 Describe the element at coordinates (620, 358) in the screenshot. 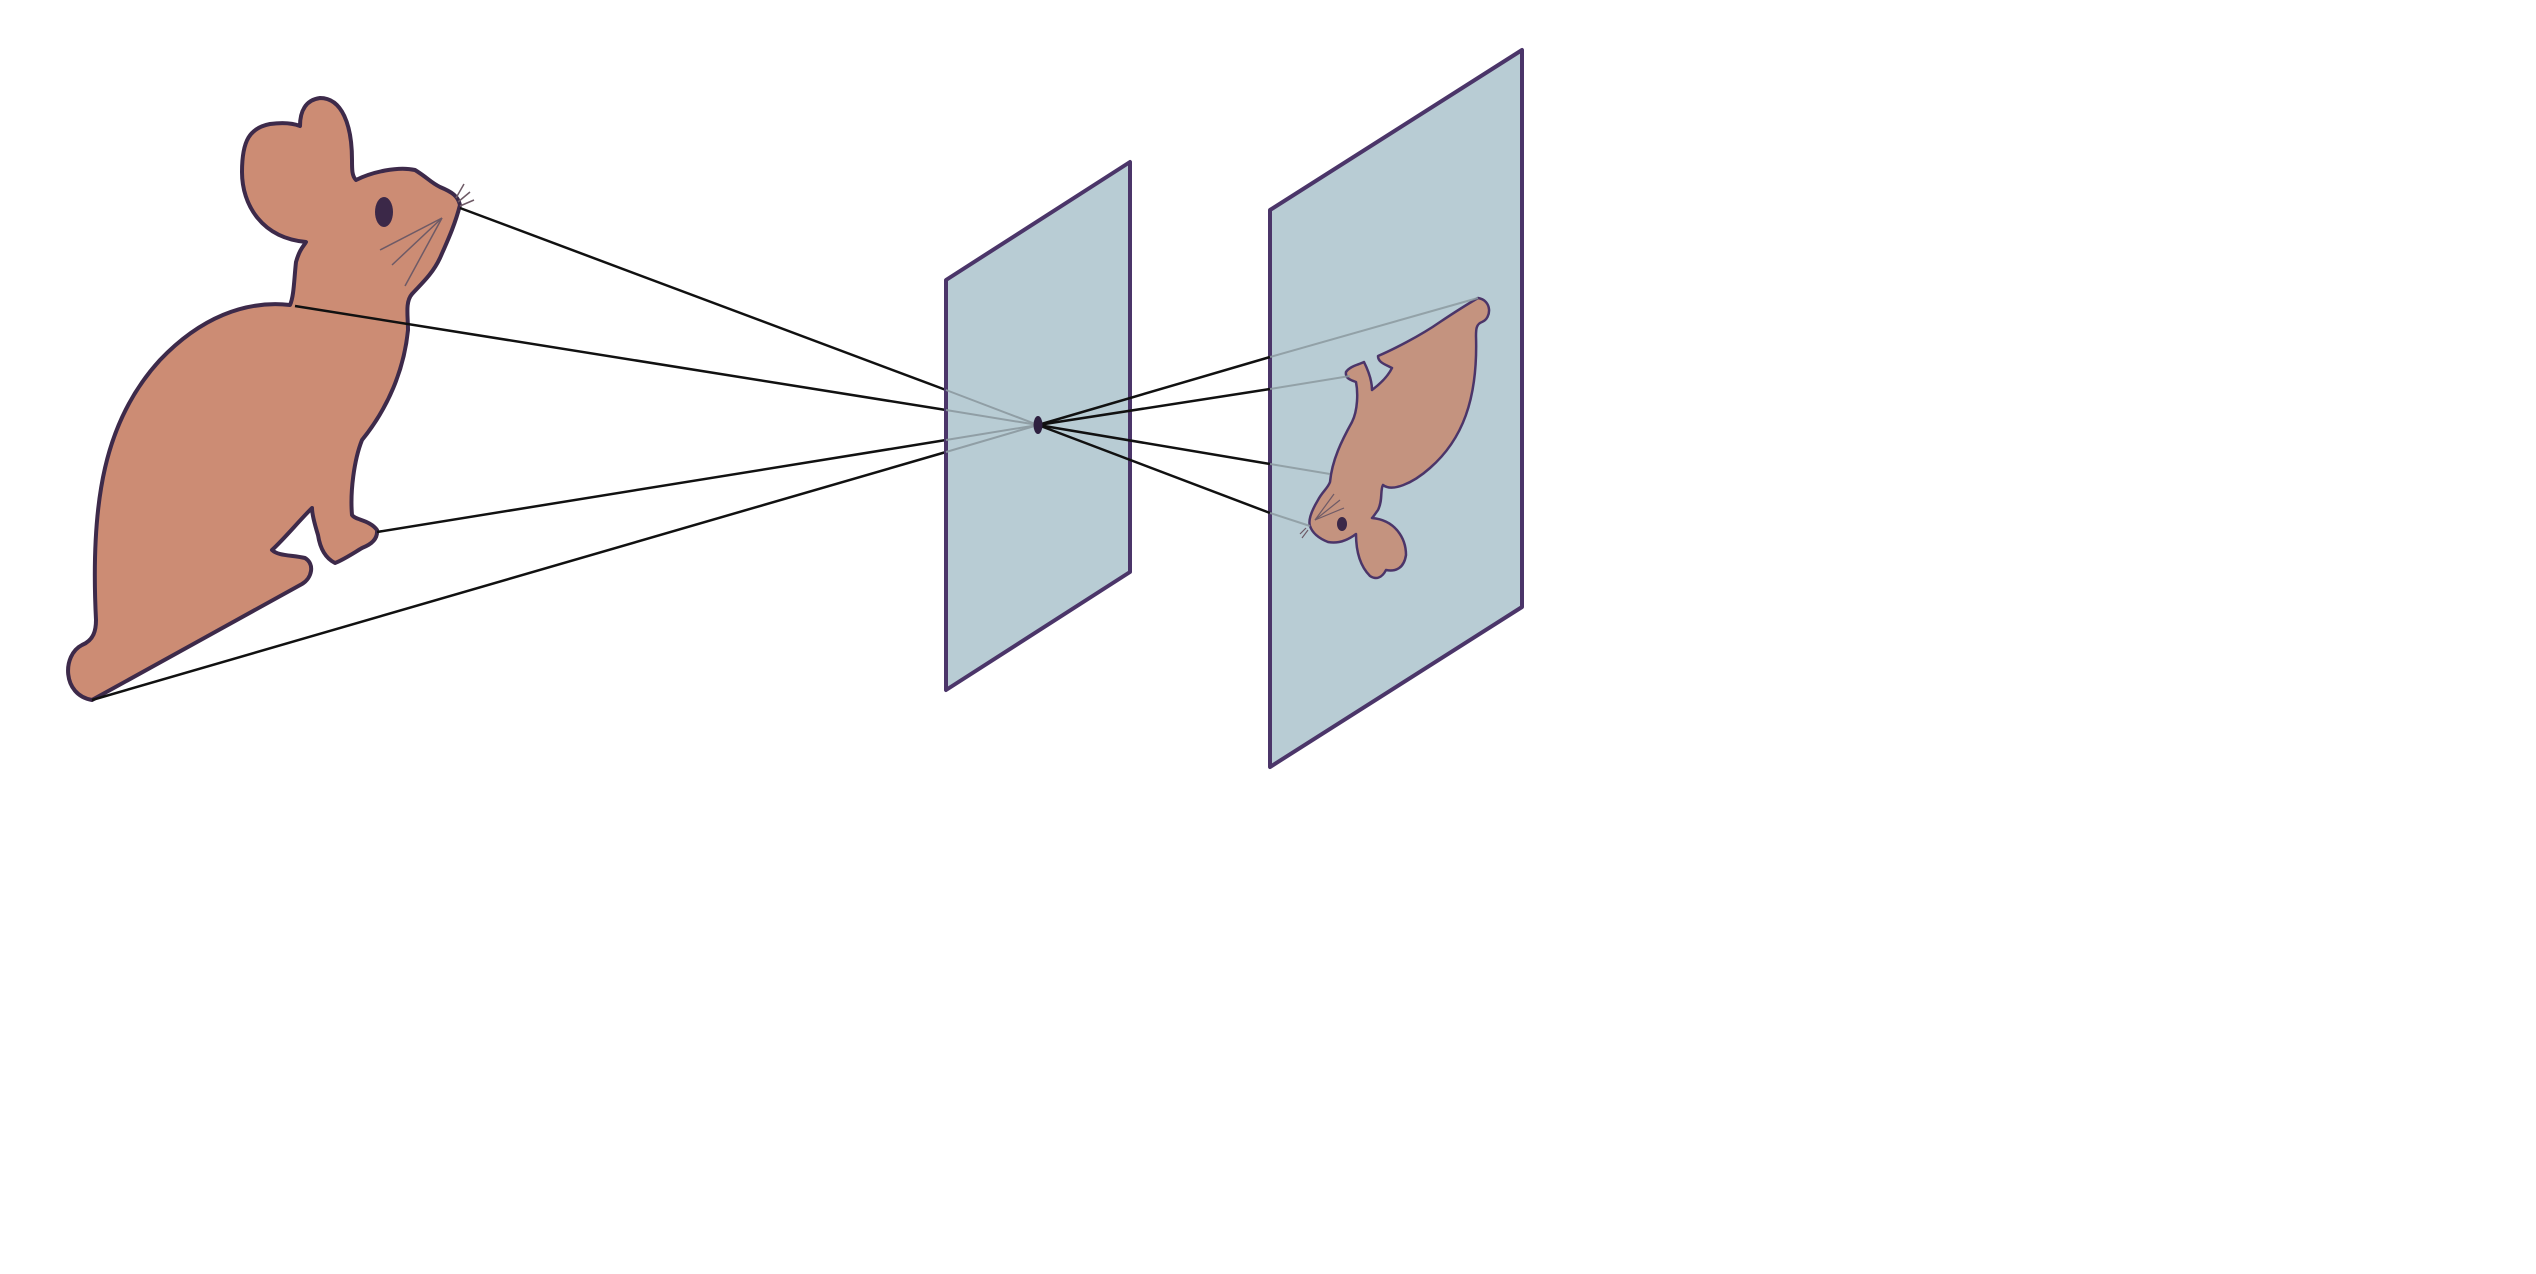

I see `ray-neck` at that location.